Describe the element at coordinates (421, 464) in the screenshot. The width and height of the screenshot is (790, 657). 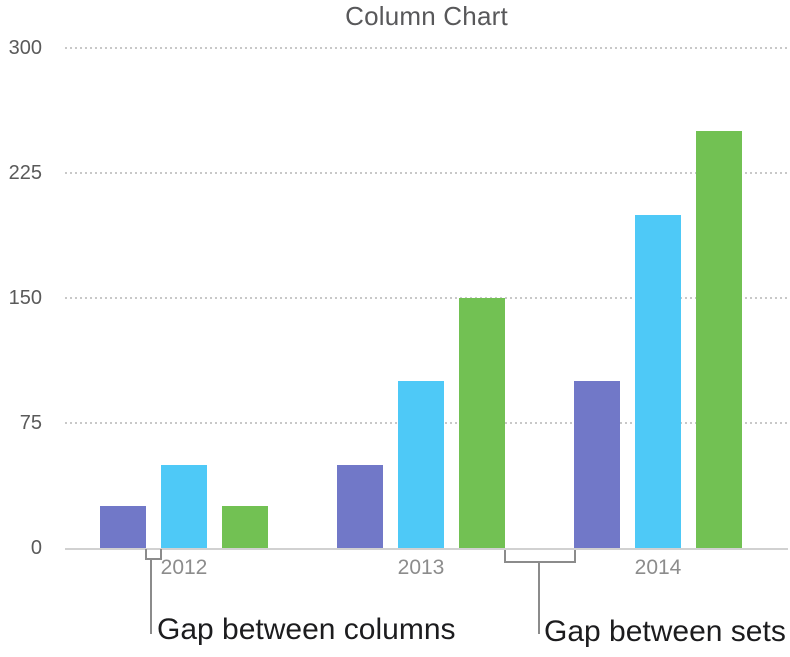
I see `bar-2013-blue` at that location.